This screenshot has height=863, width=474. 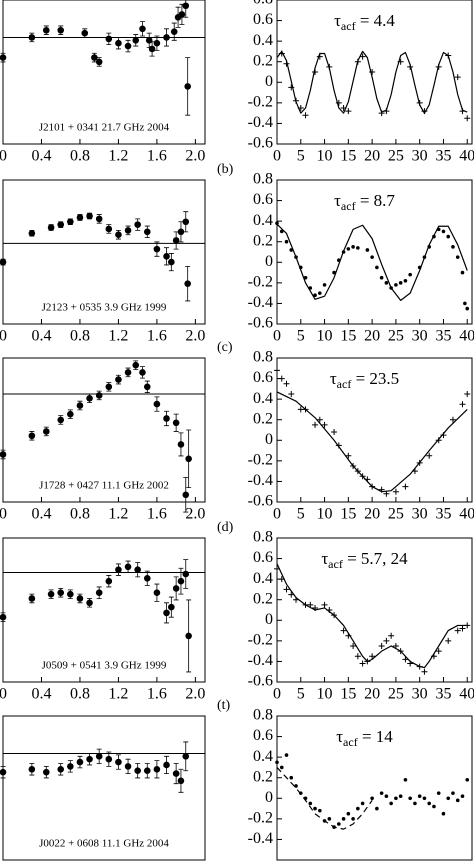 What do you see at coordinates (118, 694) in the screenshot?
I see `x-tick-label: 1.2` at bounding box center [118, 694].